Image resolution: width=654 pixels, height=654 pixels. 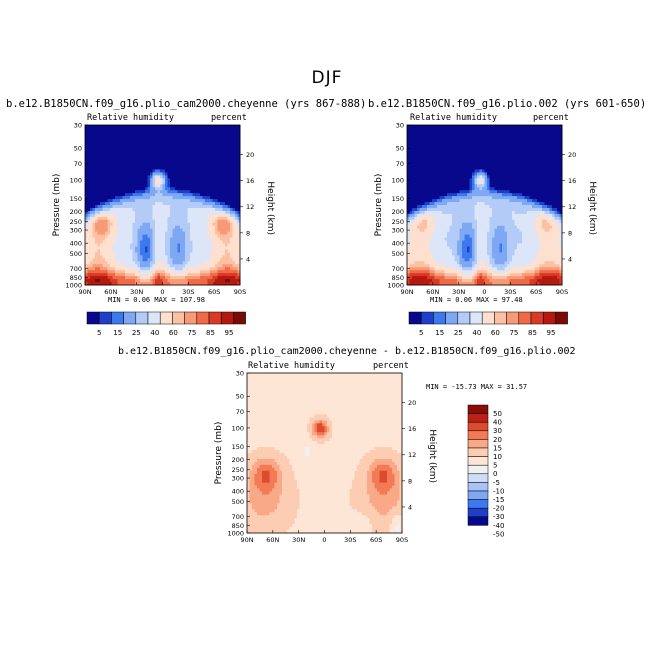 What do you see at coordinates (117, 318) in the screenshot?
I see `colorbar-swatch` at bounding box center [117, 318].